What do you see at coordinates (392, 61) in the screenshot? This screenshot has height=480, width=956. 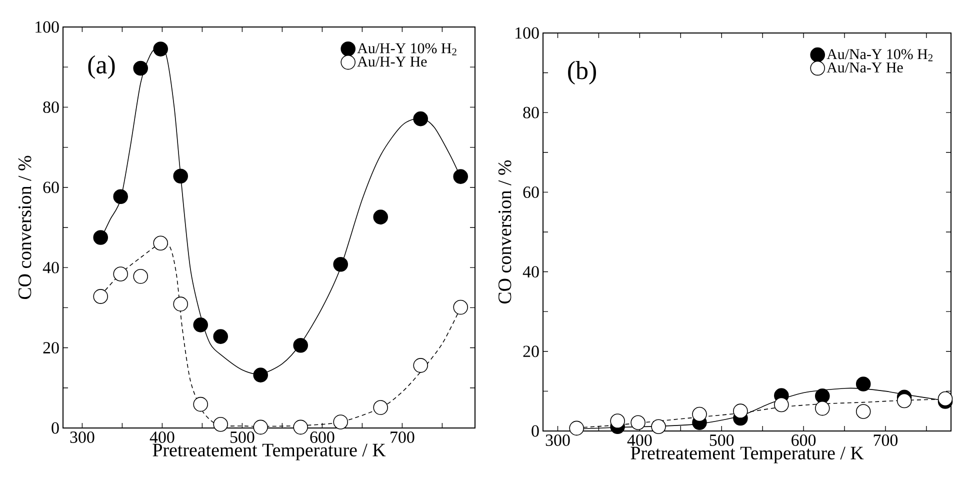 I see `legend-label: Au/H-Y He` at bounding box center [392, 61].